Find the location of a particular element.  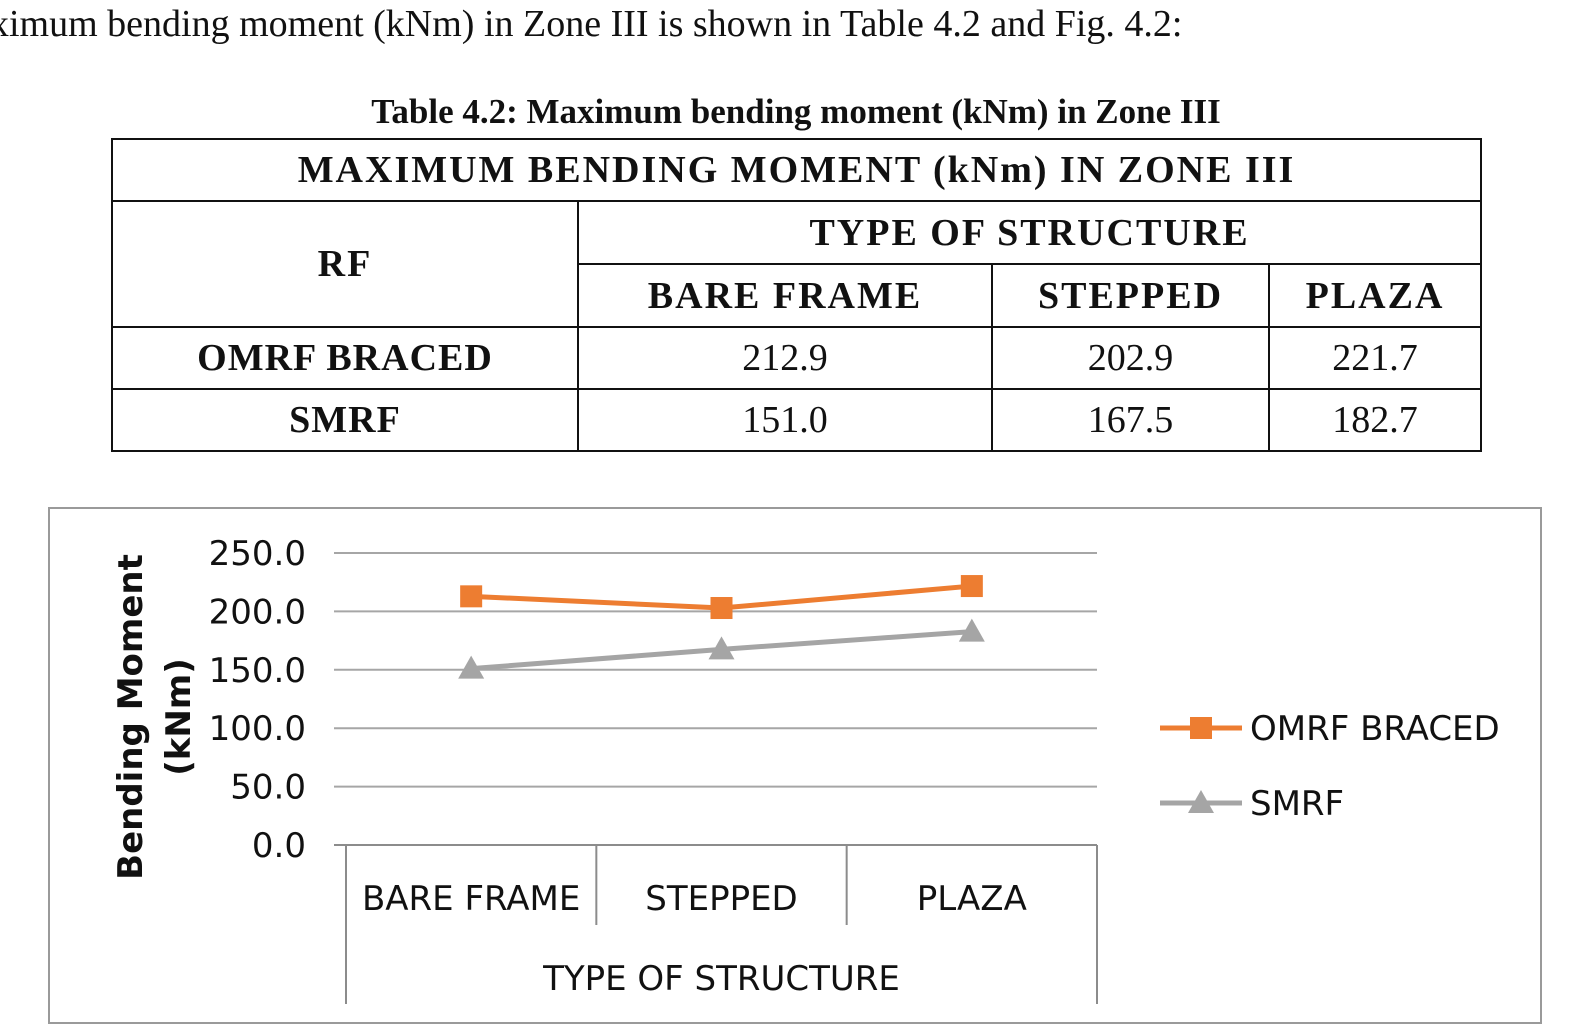

x-axis-title: TYPE OF STRUCTURE is located at coordinates (721, 979).